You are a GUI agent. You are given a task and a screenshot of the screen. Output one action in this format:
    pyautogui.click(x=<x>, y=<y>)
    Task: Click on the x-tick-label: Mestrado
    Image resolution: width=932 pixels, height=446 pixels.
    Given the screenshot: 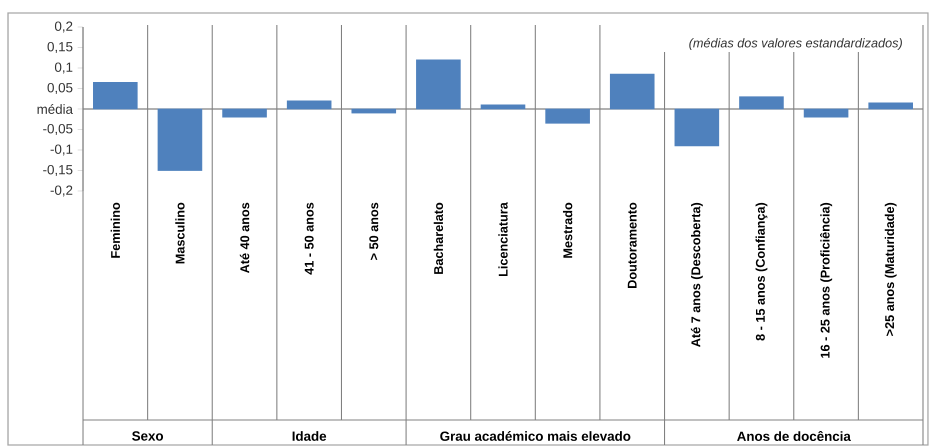 What is the action you would take?
    pyautogui.click(x=567, y=230)
    